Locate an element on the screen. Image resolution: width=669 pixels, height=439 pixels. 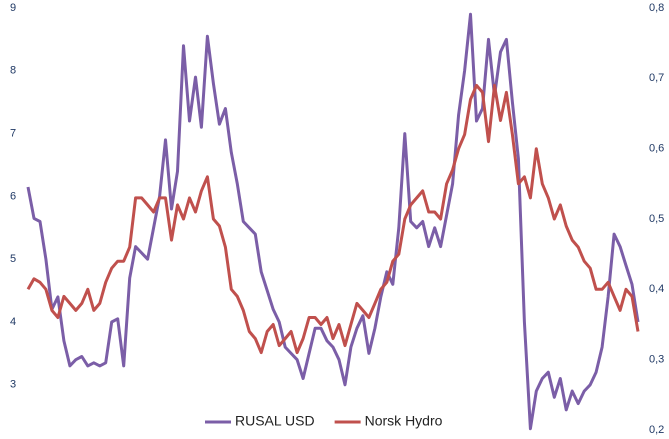
legend-label: RUSAL USD is located at coordinates (275, 421).